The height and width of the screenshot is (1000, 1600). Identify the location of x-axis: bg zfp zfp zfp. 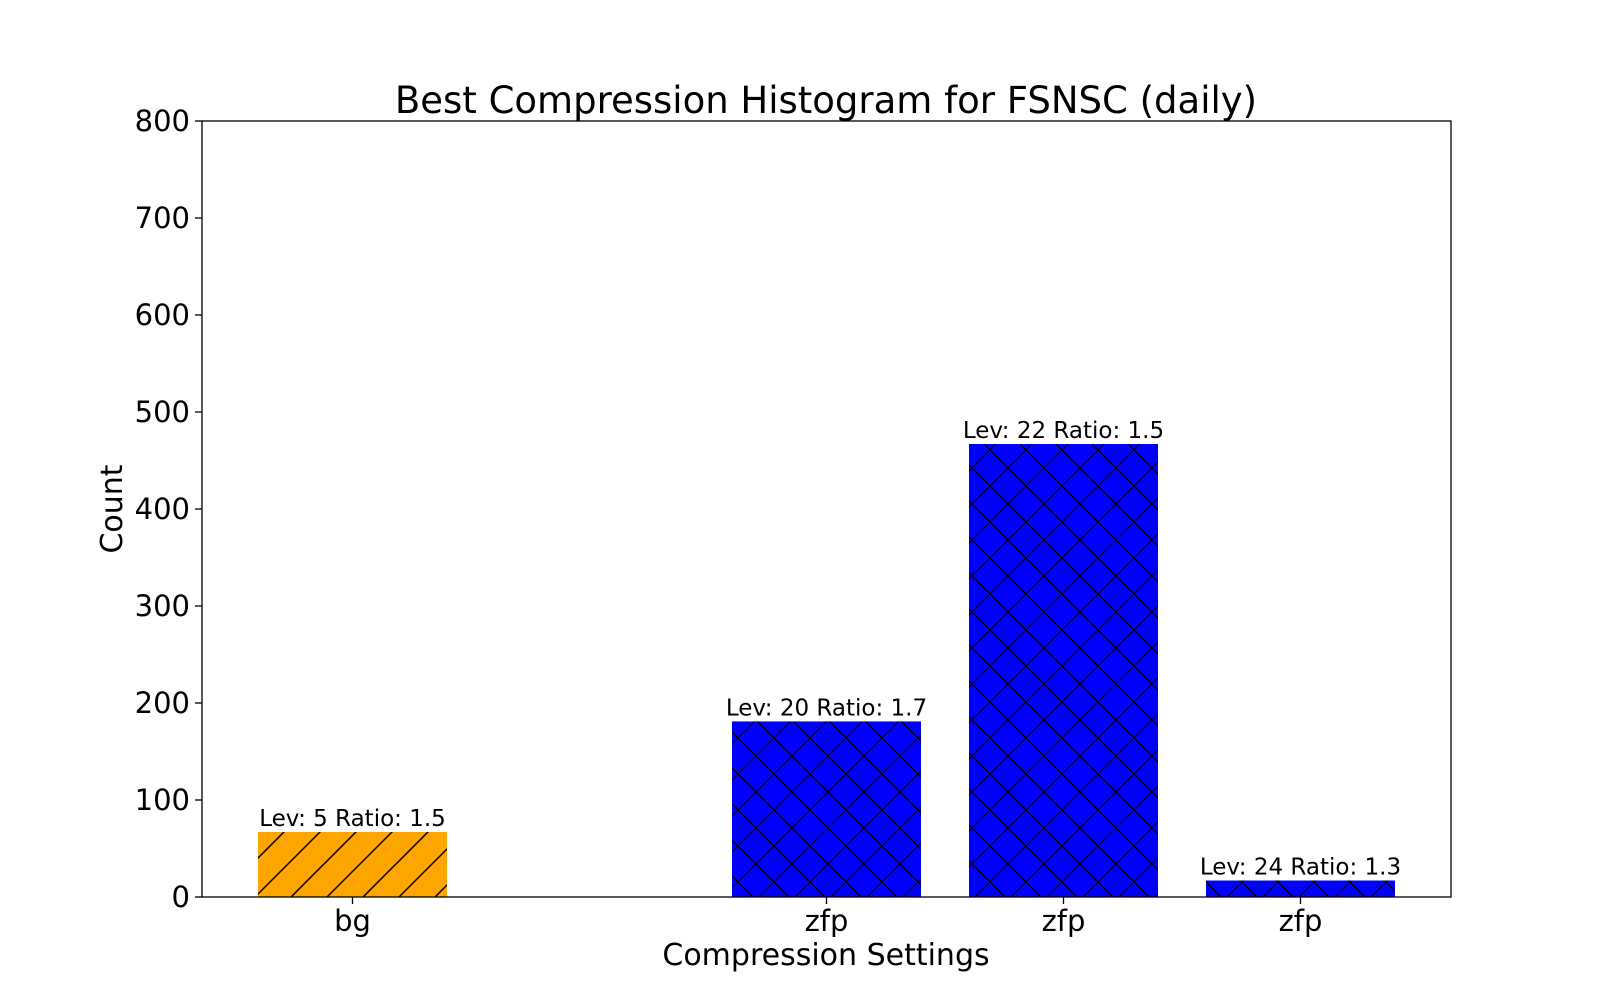
(828, 917).